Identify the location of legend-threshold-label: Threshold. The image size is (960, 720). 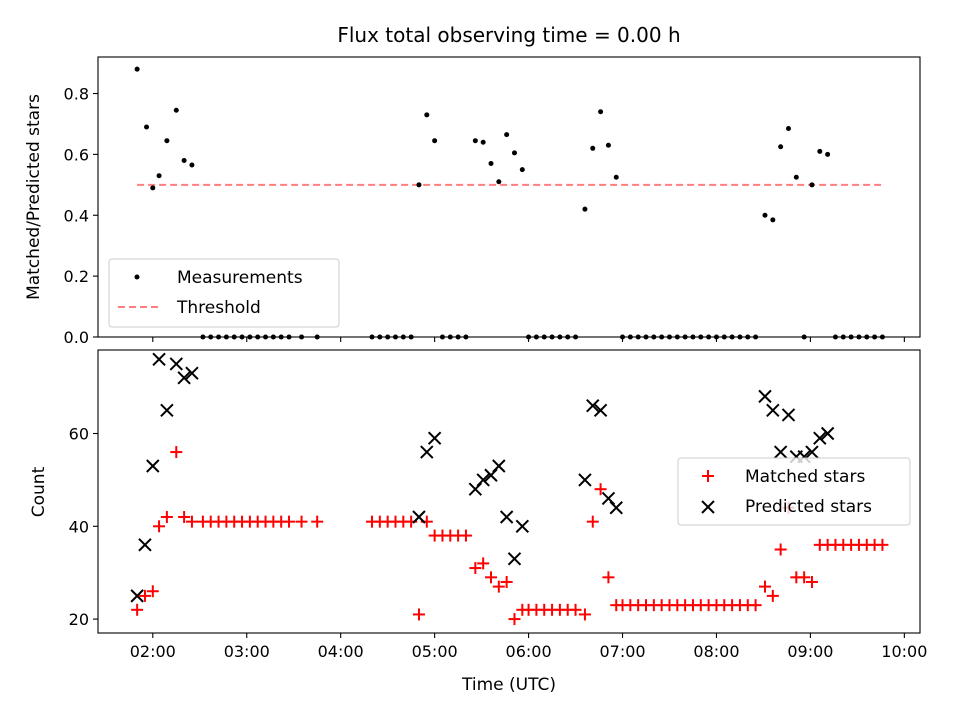
(218, 308).